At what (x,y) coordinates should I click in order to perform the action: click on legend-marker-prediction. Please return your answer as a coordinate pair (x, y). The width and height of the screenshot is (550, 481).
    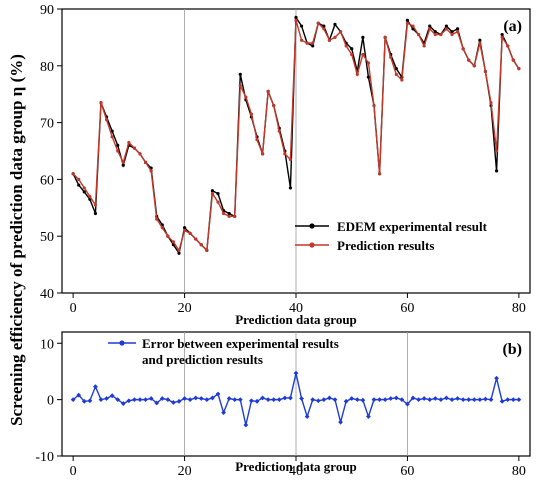
    Looking at the image, I should click on (312, 245).